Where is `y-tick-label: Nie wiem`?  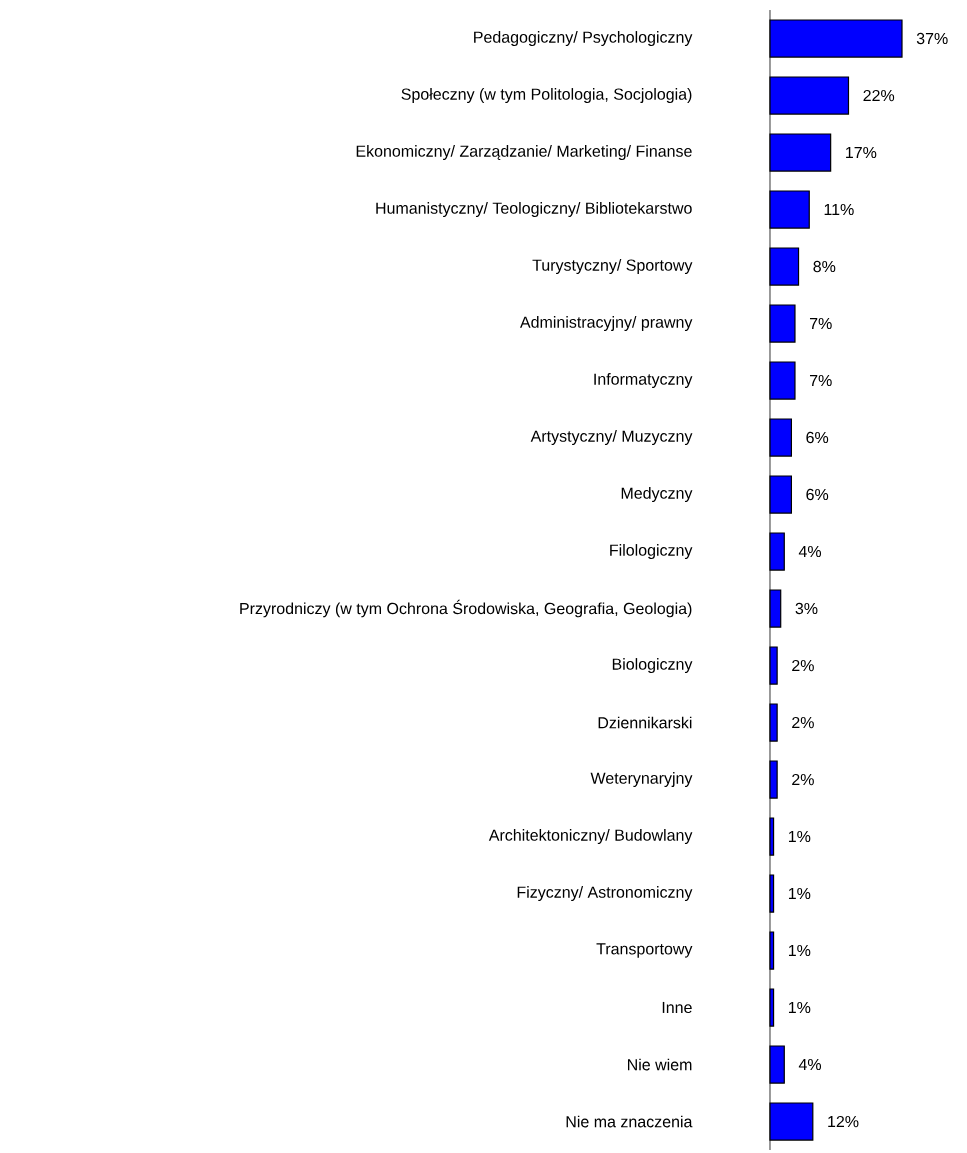
y-tick-label: Nie wiem is located at coordinates (659, 1064).